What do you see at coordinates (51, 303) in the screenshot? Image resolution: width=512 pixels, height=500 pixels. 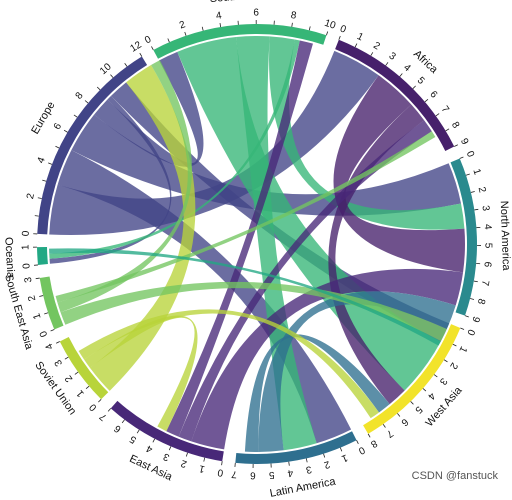 I see `arc-south-east-asia` at bounding box center [51, 303].